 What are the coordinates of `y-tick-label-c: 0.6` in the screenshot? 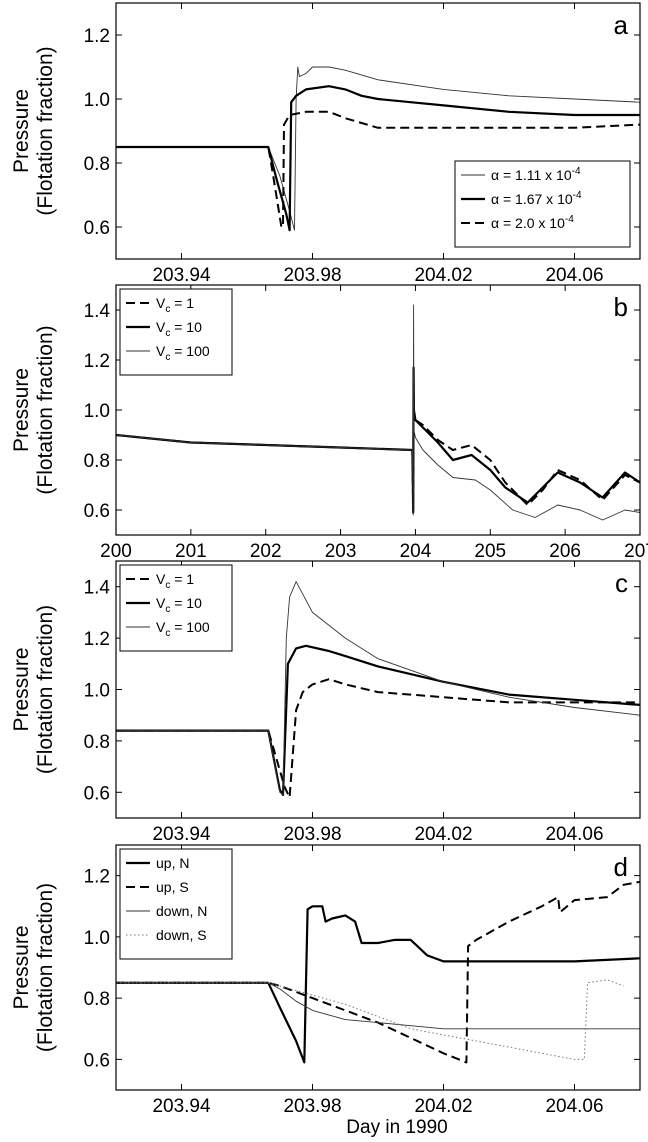 It's located at (97, 793).